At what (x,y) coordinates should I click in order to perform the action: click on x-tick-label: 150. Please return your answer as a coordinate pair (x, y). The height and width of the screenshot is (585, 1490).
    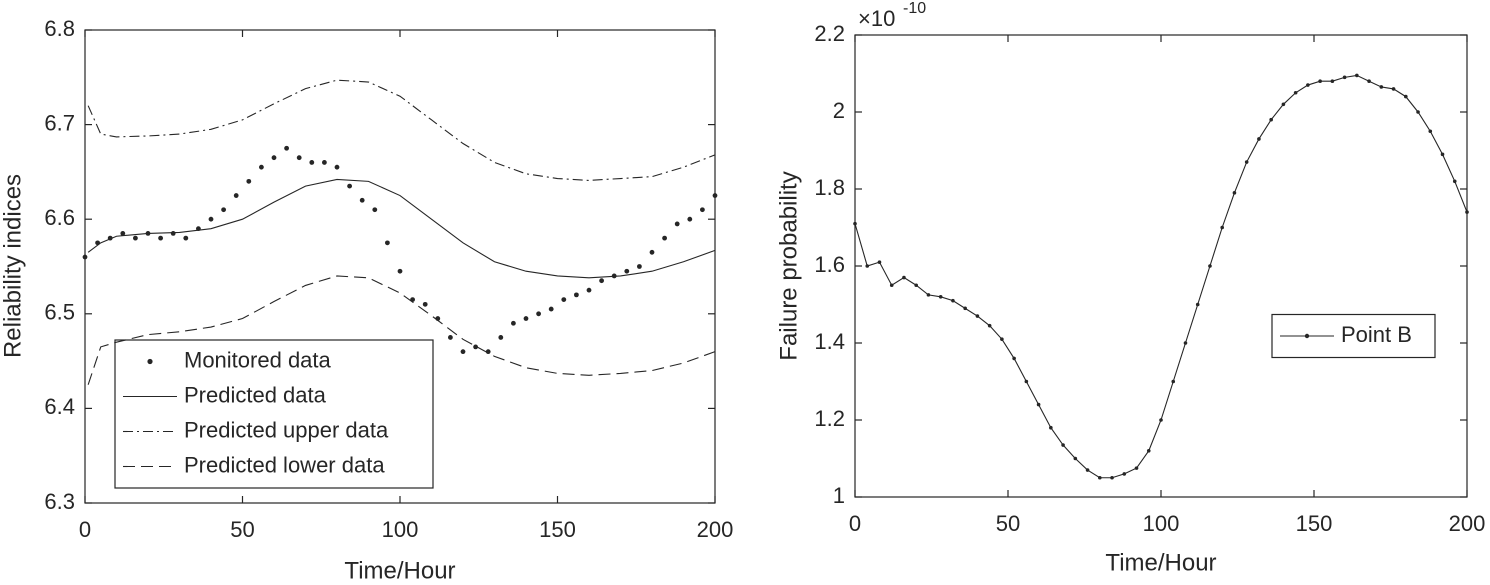
    Looking at the image, I should click on (1314, 523).